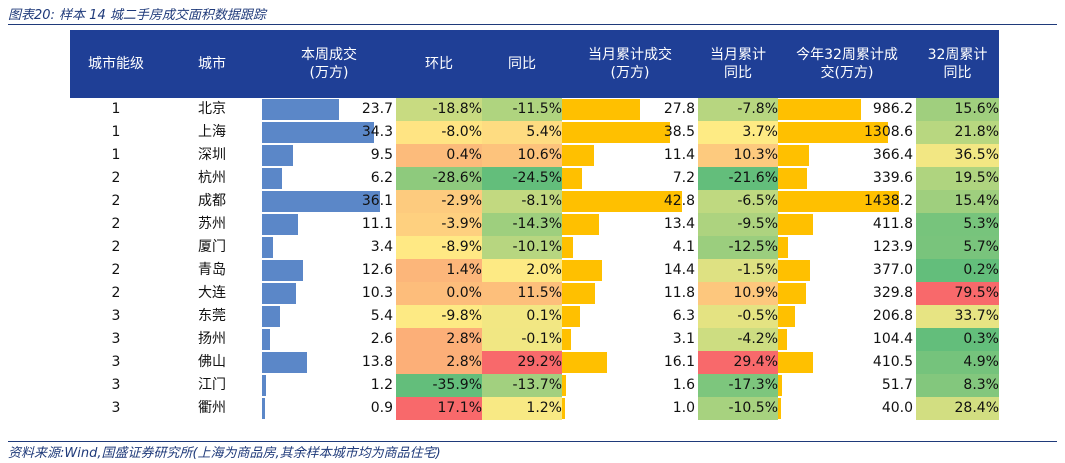  I want to click on wow-heat-cell: -8.9%, so click(439, 247).